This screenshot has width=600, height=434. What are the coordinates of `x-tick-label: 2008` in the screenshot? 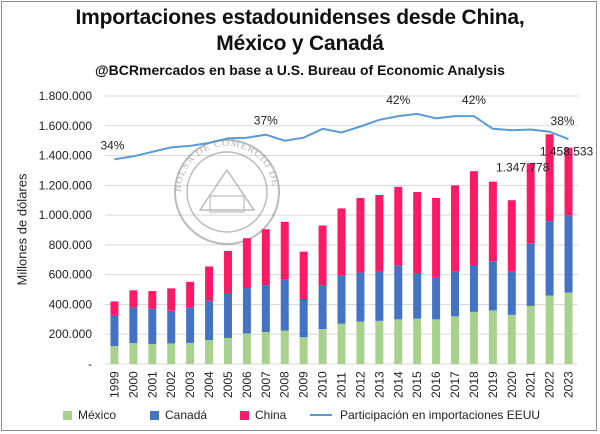 It's located at (285, 384).